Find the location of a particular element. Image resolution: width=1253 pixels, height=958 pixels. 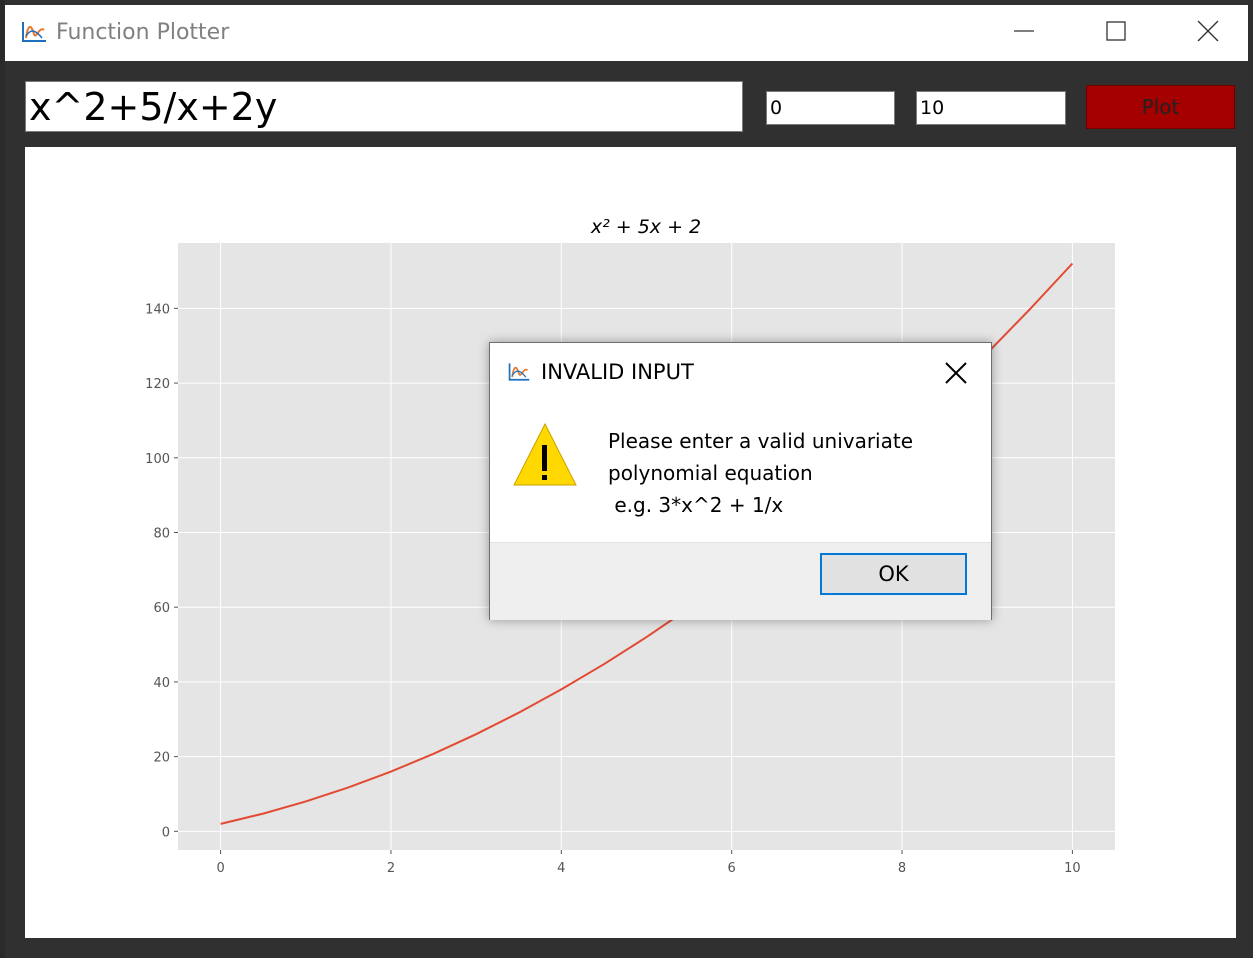

y-tick-label: 100 is located at coordinates (157, 459).